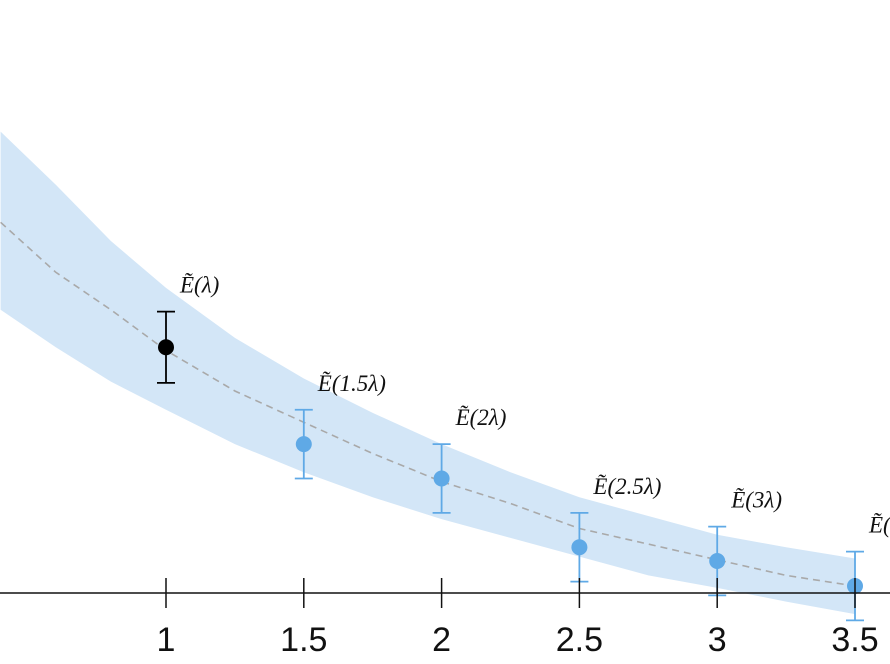 The image size is (890, 664). What do you see at coordinates (351, 383) in the screenshot?
I see `point-label: Ẽ(1.5λ)` at bounding box center [351, 383].